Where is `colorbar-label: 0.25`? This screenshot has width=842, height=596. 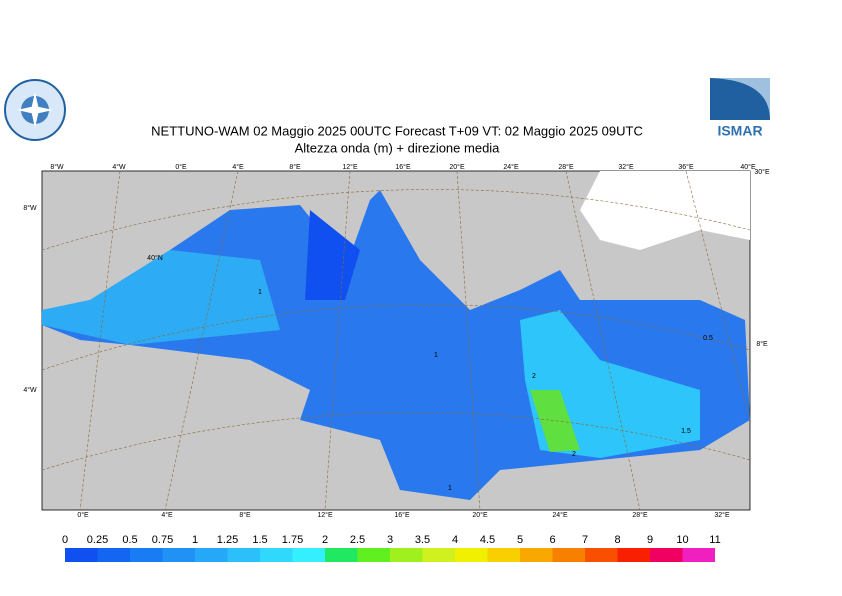
colorbar-label: 0.25 is located at coordinates (97, 540).